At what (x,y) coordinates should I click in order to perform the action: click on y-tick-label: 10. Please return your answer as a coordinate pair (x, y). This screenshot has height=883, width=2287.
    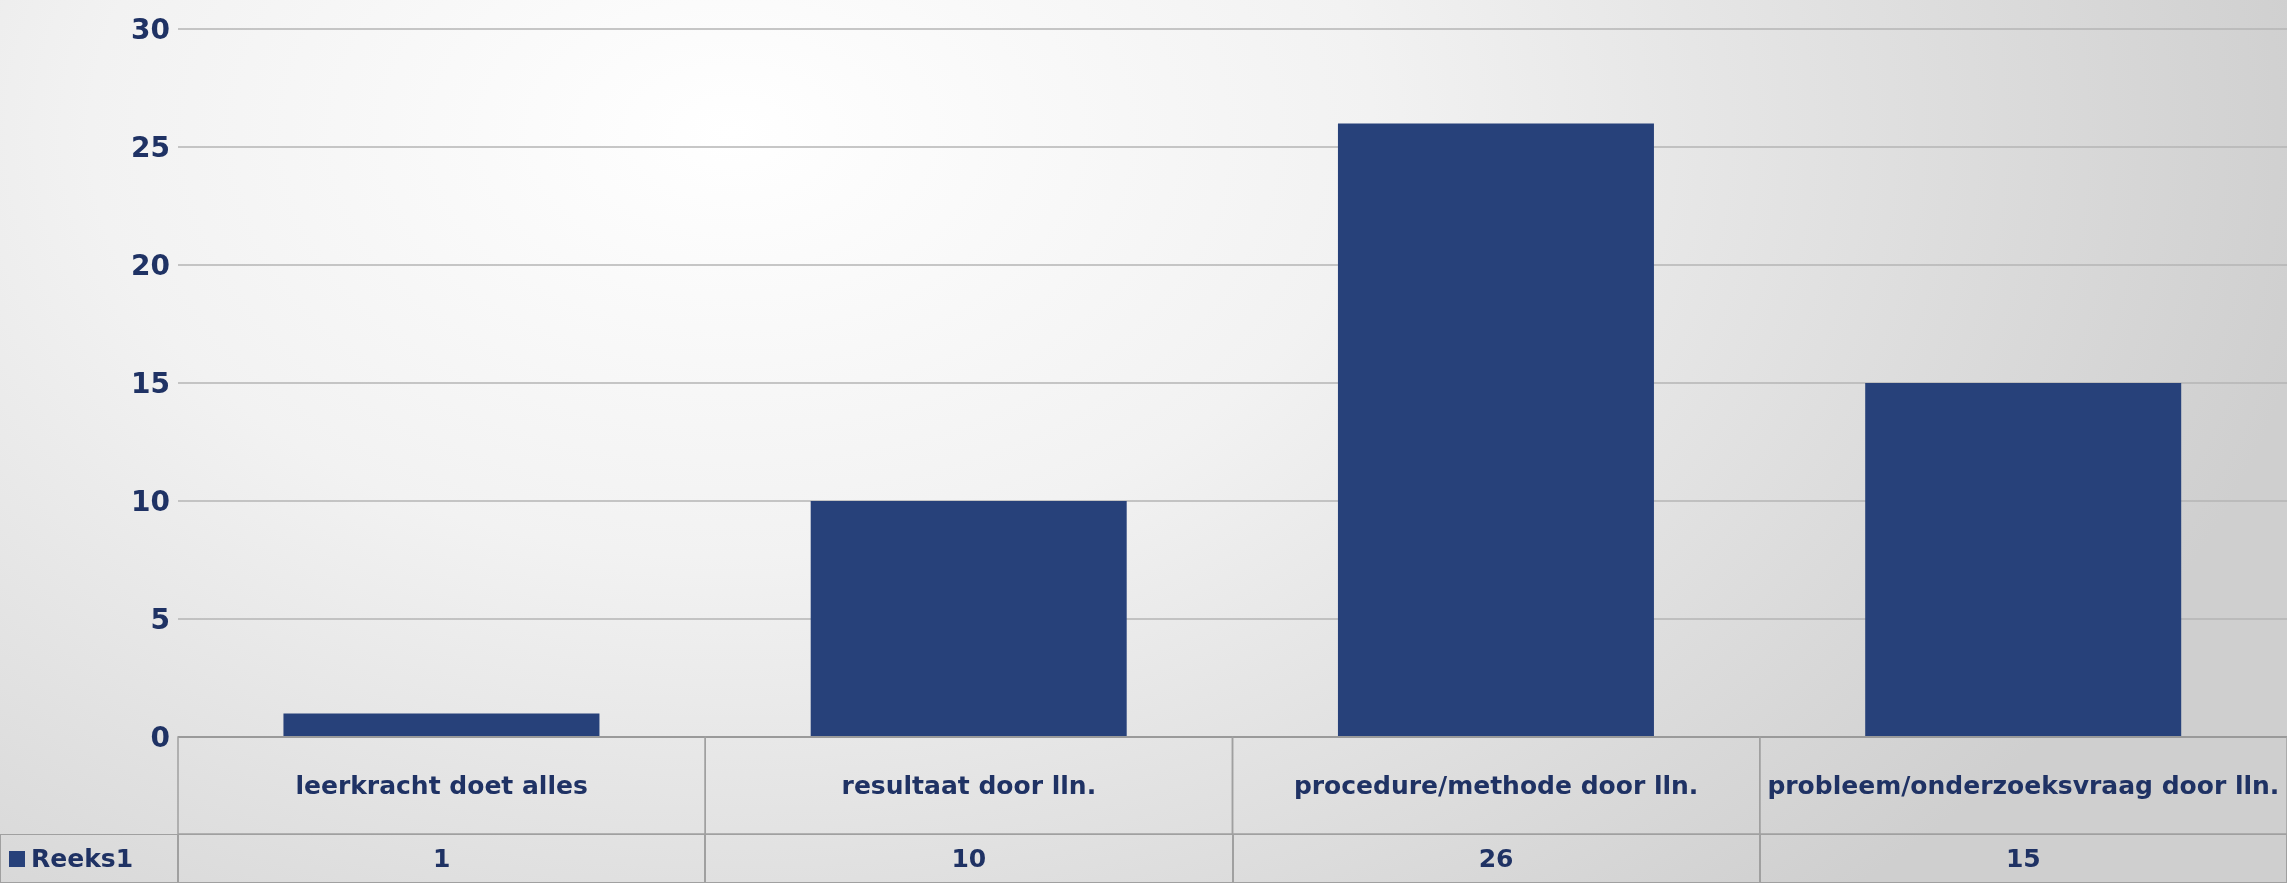
    Looking at the image, I should click on (150, 501).